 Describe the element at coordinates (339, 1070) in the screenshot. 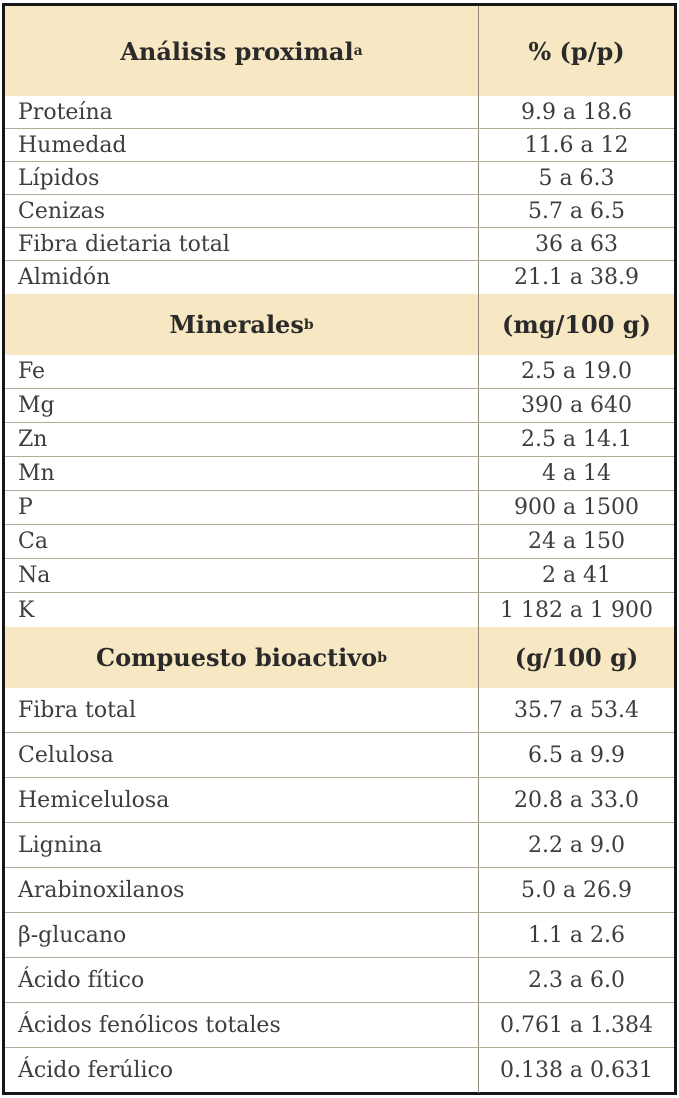

I see `table-row: Ácido ferúlico 0.138 a 0.631` at that location.